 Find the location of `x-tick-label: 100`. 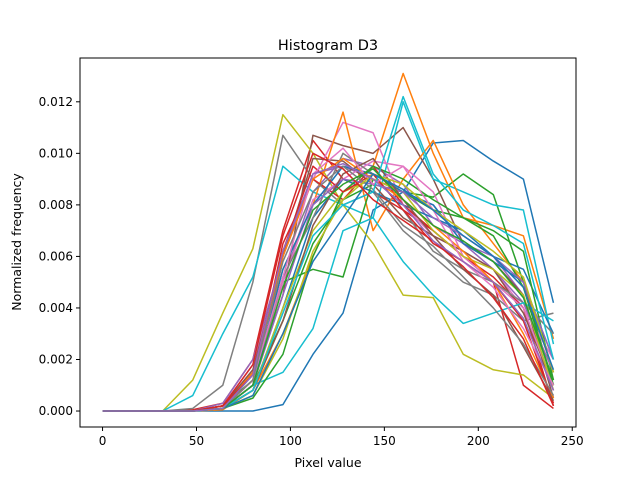

x-tick-label: 100 is located at coordinates (290, 441).